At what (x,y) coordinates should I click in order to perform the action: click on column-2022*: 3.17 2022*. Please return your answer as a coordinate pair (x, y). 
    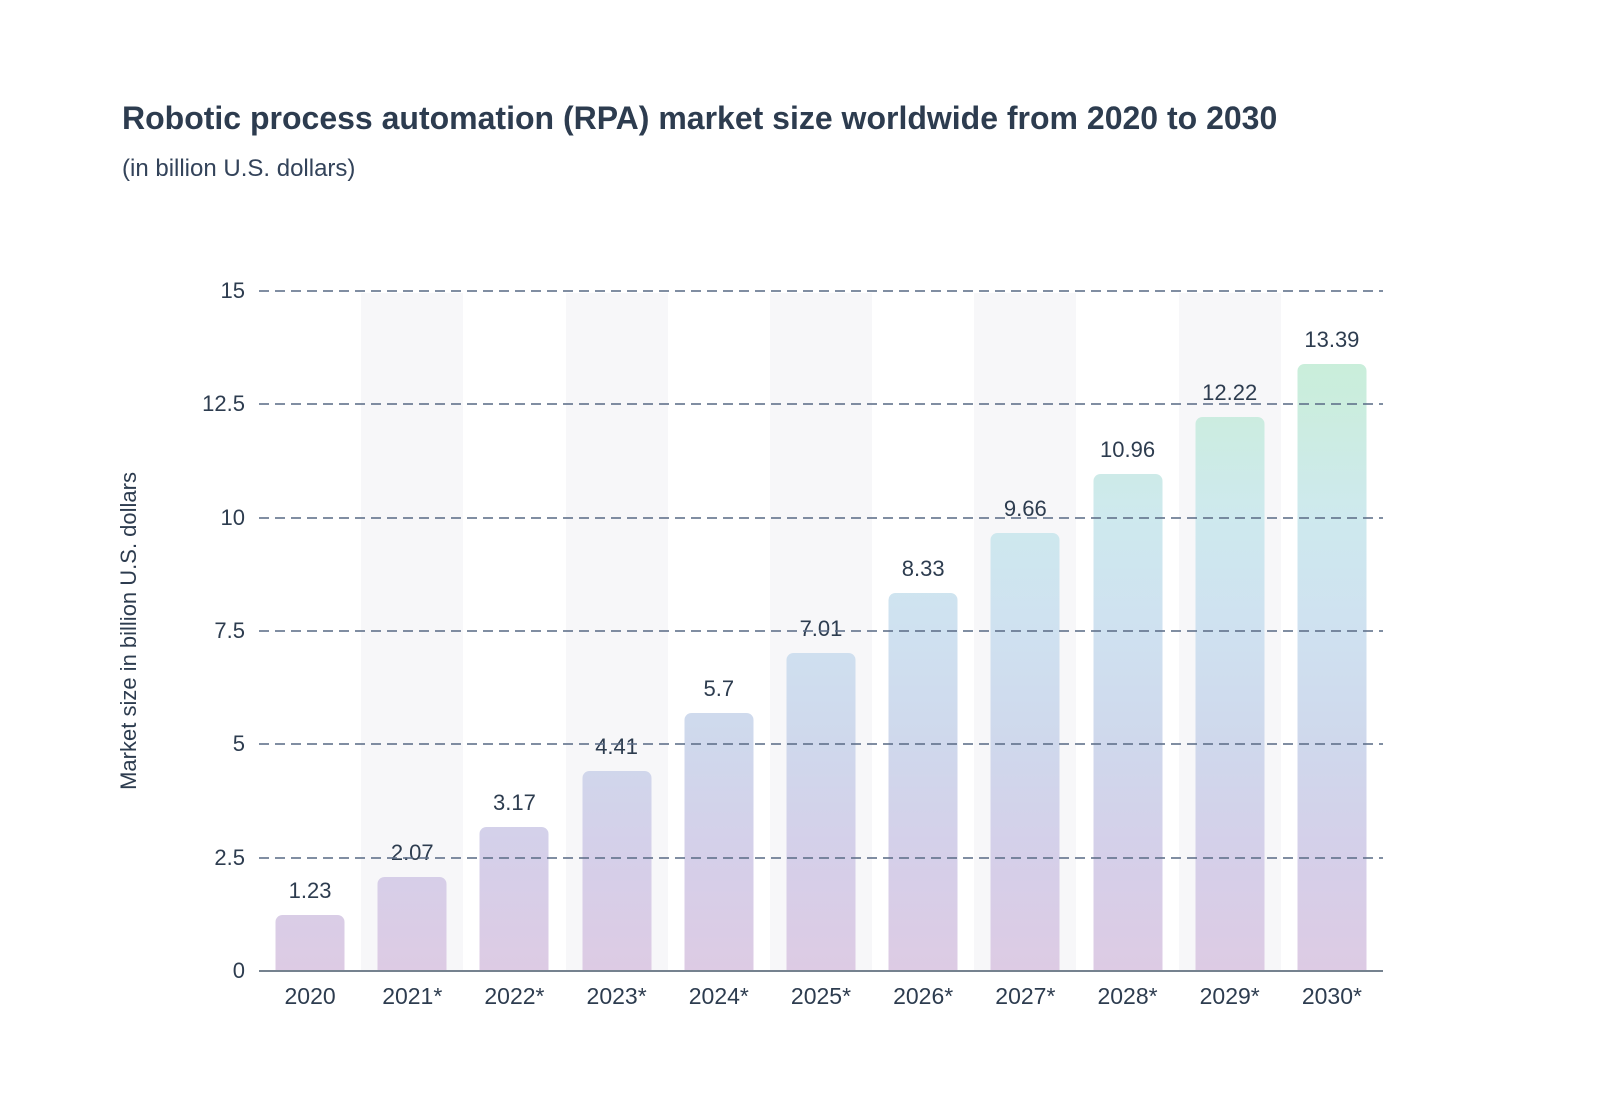
    Looking at the image, I should click on (514, 650).